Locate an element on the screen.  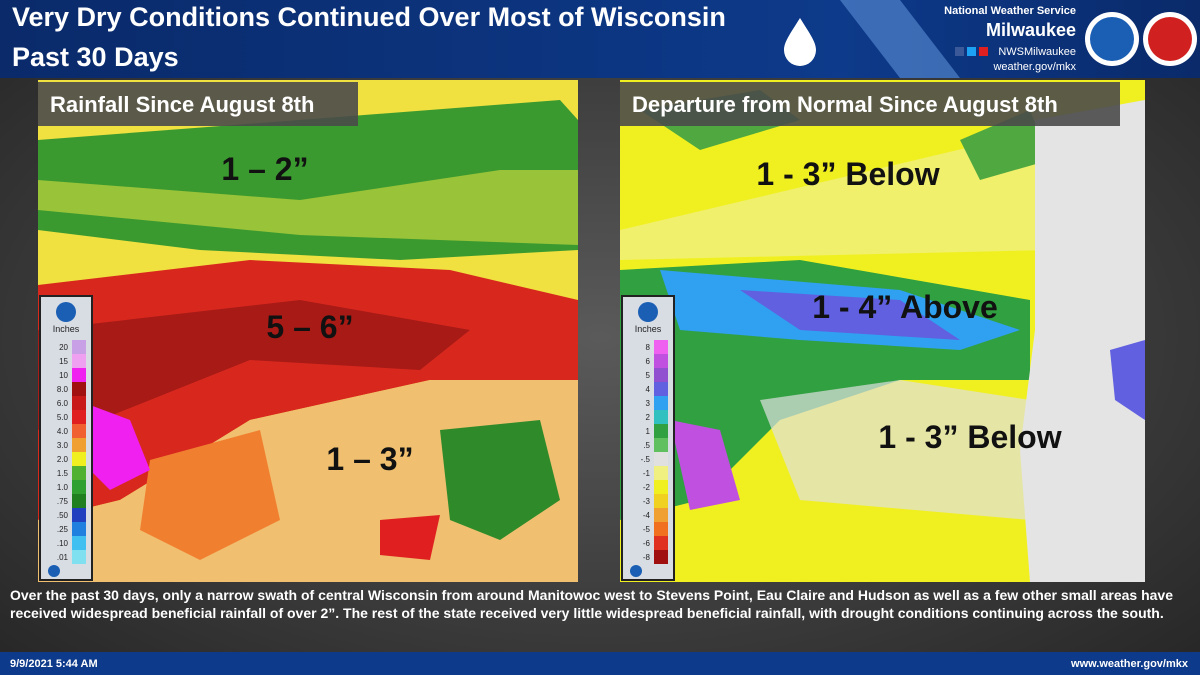
legend-label: 3.0 is located at coordinates (63, 445).